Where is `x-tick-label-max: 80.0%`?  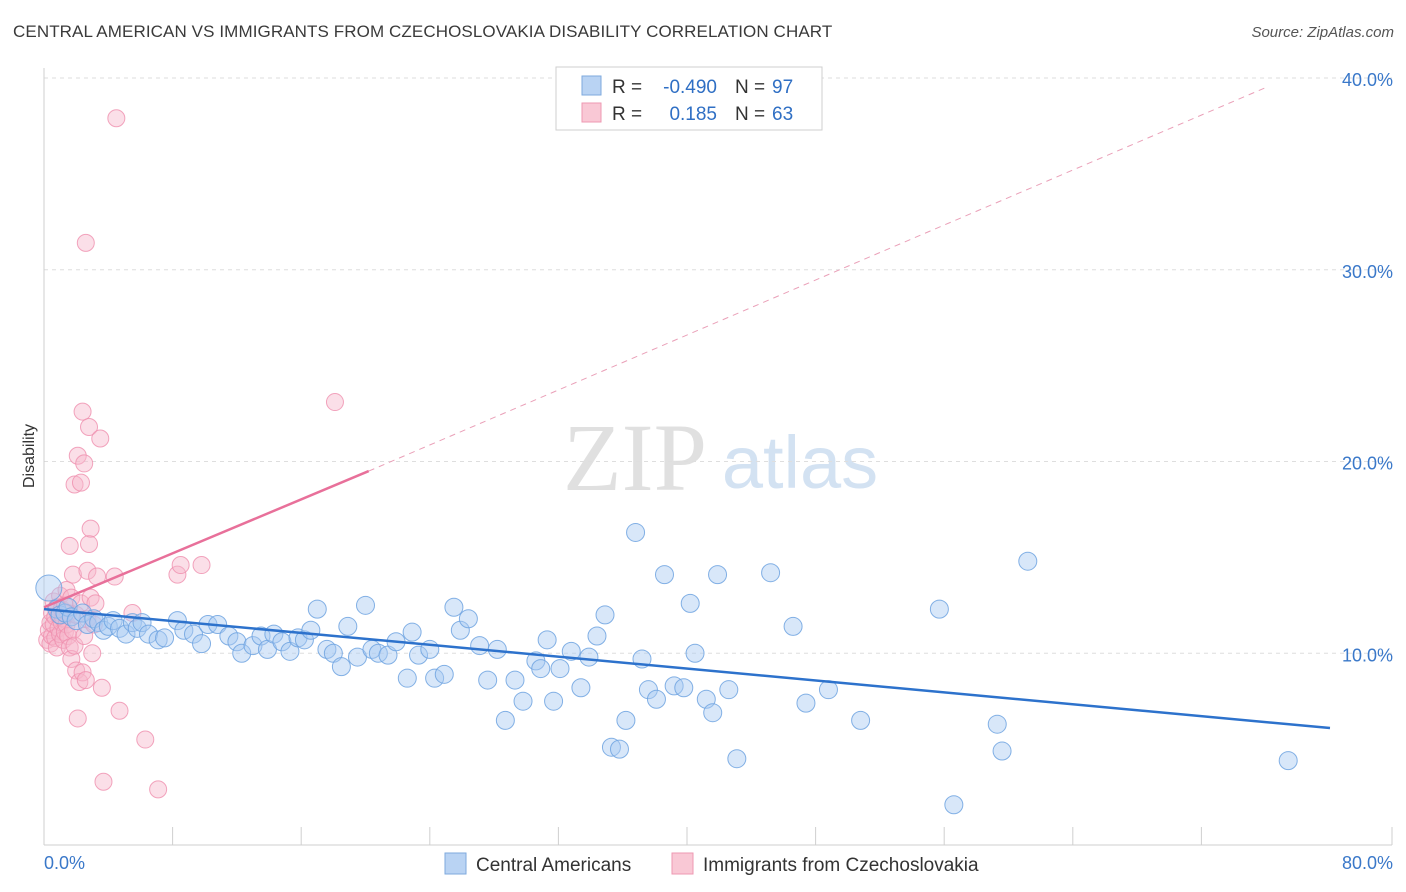 x-tick-label-max: 80.0% is located at coordinates (1367, 863).